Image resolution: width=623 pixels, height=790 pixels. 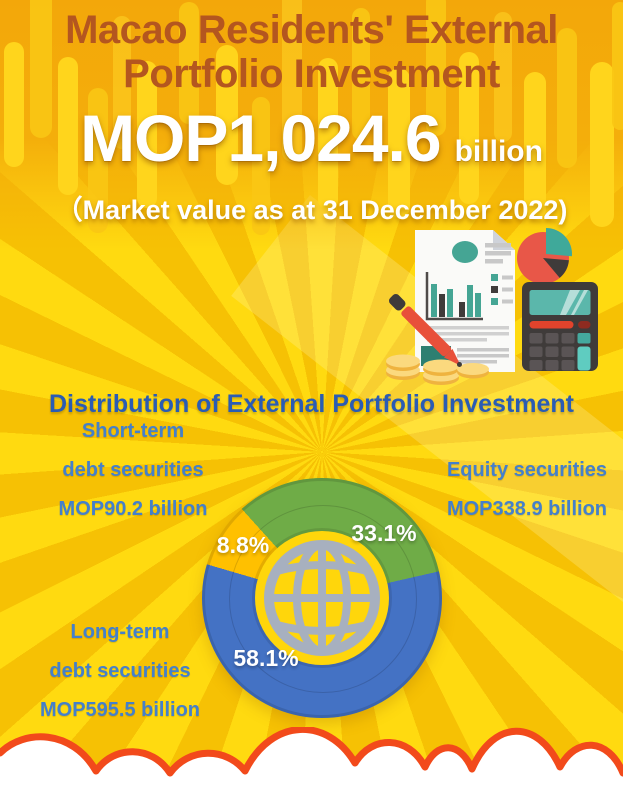 I want to click on calculator-icon, so click(x=560, y=326).